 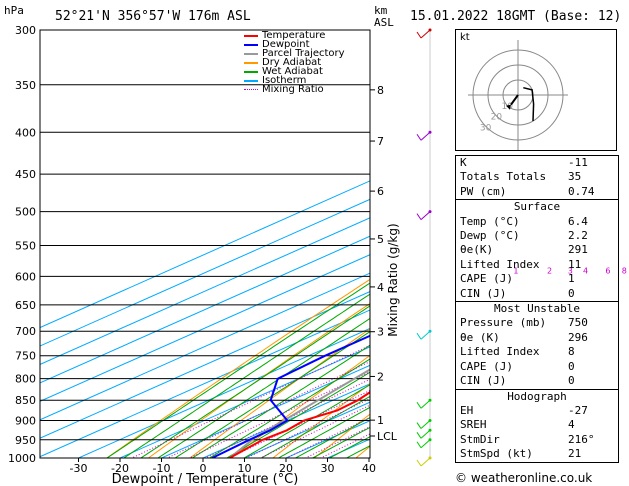 I want to click on pressure-tick-label: 850, so click(x=25, y=400).